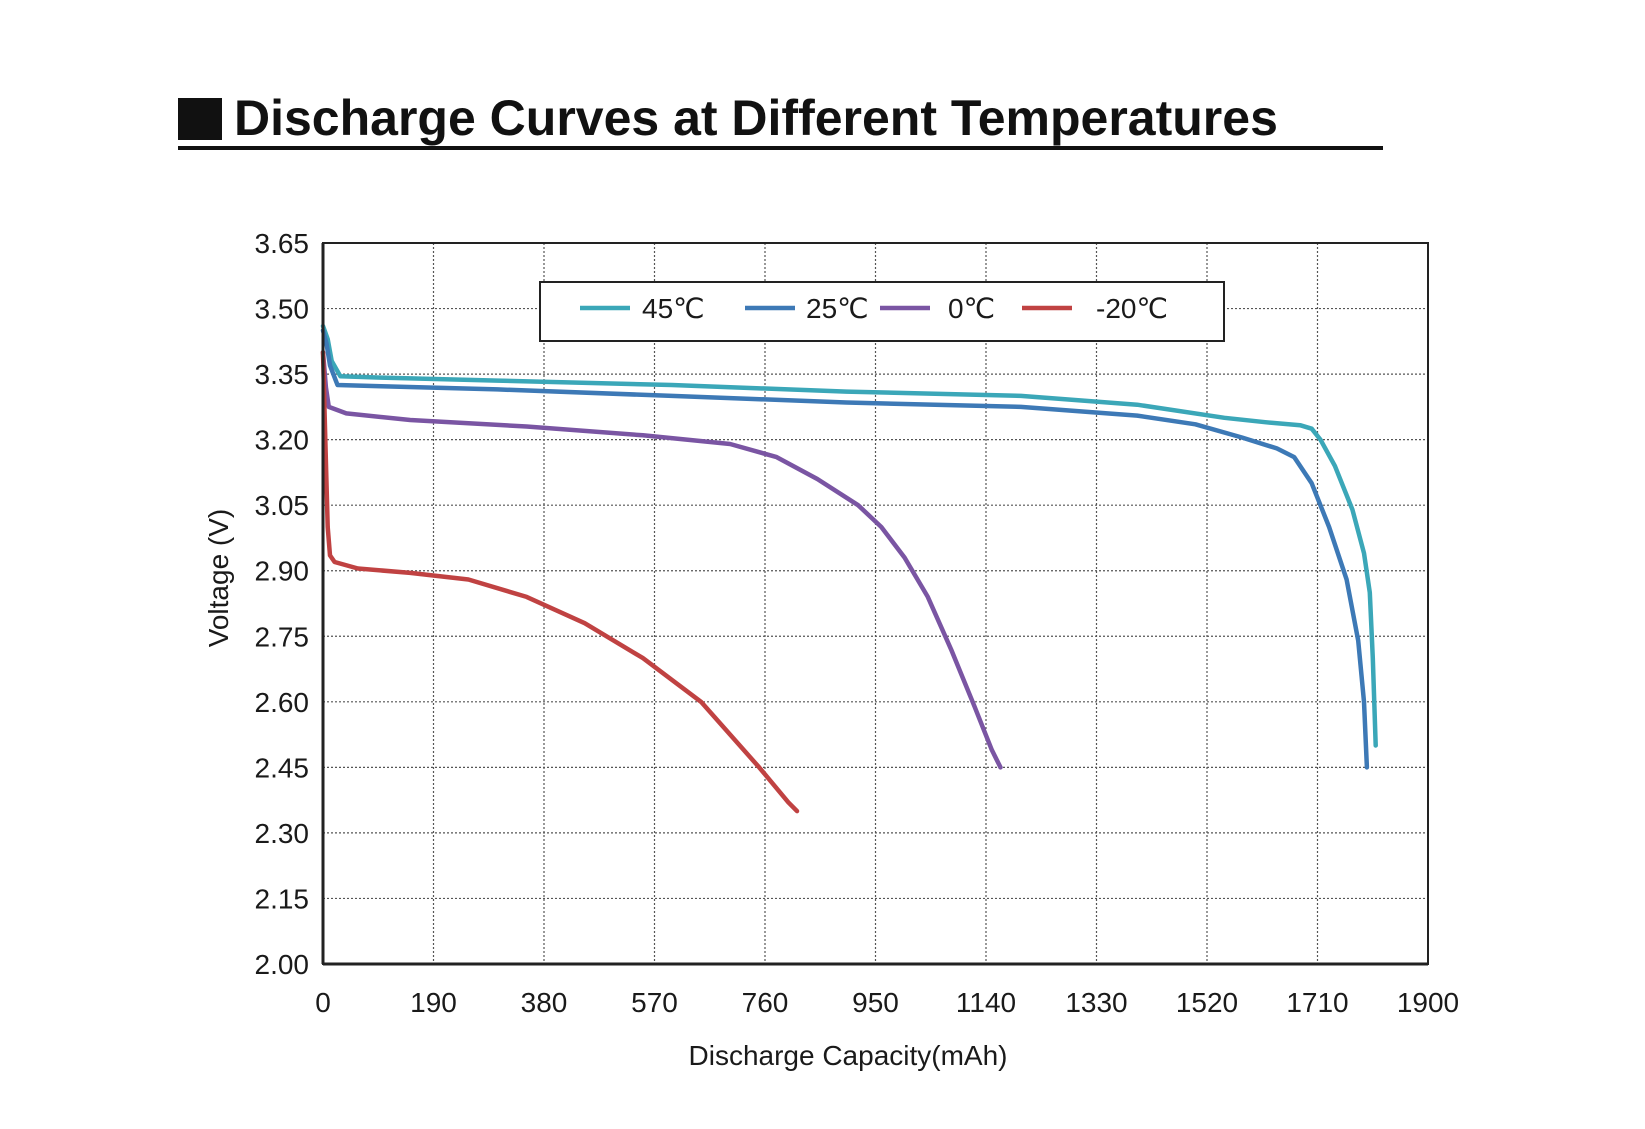  Describe the element at coordinates (1096, 1002) in the screenshot. I see `x-tick-label: 1330` at that location.